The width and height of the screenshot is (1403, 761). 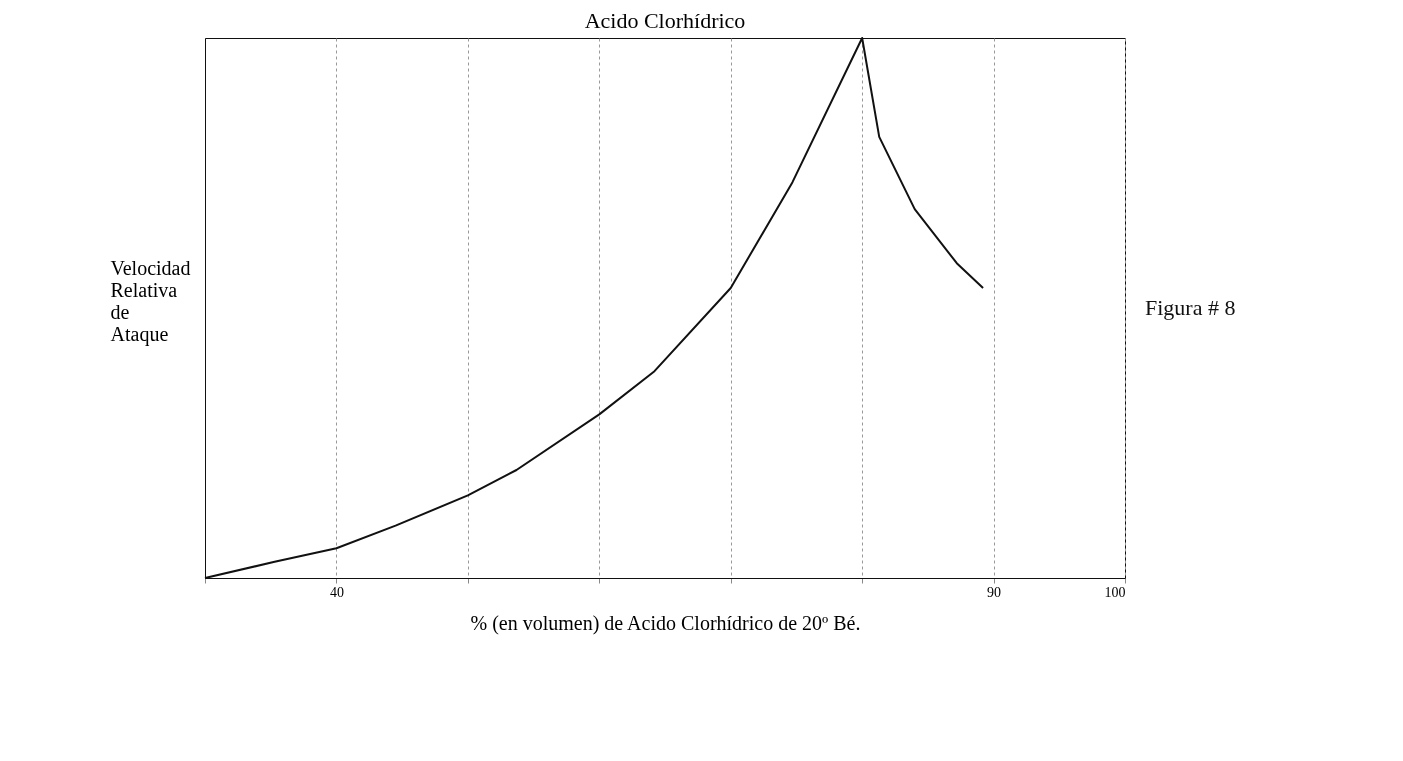 I want to click on x-tick-label: 90, so click(x=994, y=592).